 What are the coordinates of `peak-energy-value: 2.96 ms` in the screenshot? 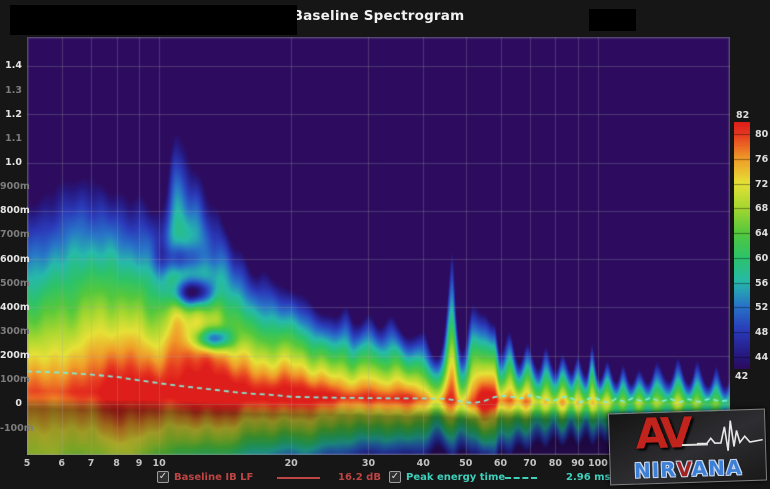 It's located at (588, 477).